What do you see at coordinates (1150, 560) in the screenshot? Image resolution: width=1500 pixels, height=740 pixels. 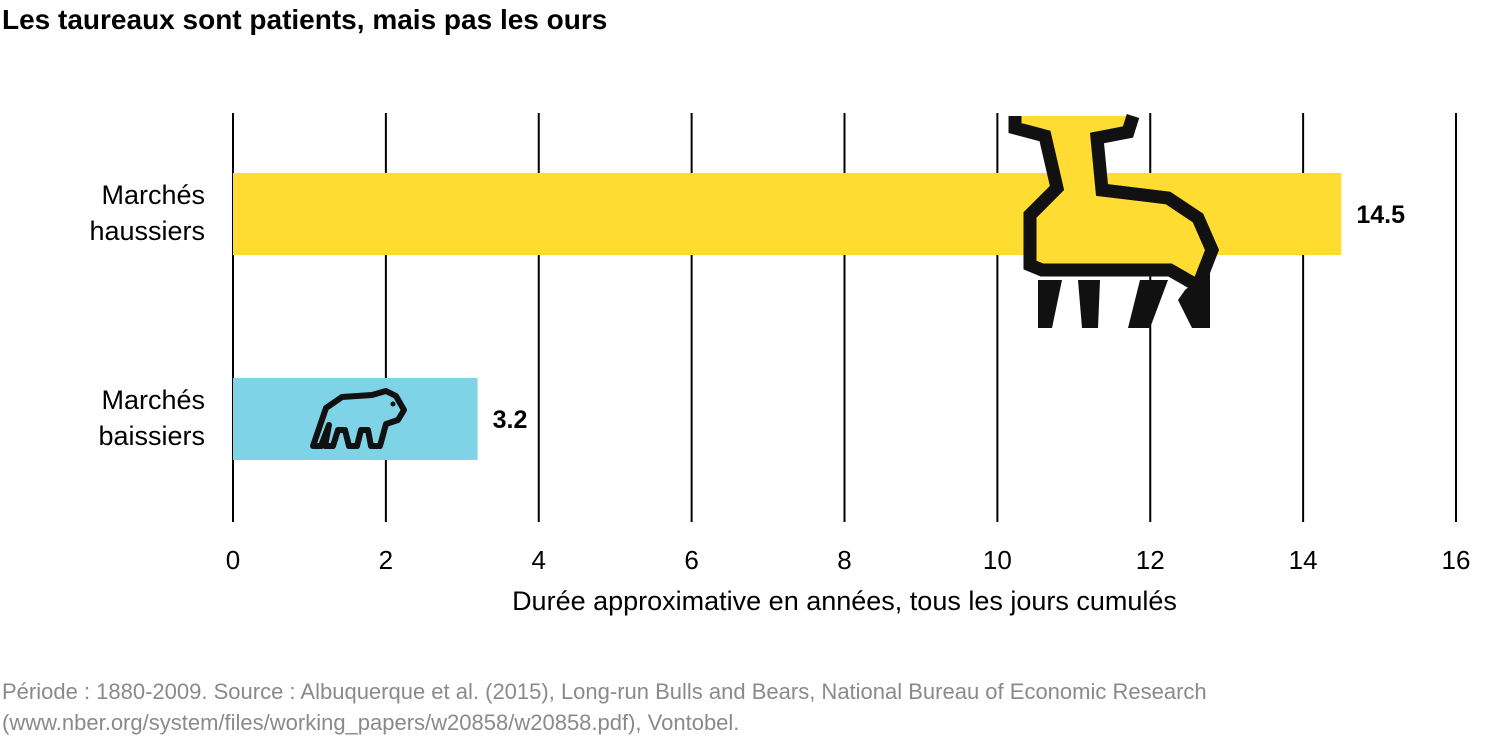 I see `x-tick-label: 12` at bounding box center [1150, 560].